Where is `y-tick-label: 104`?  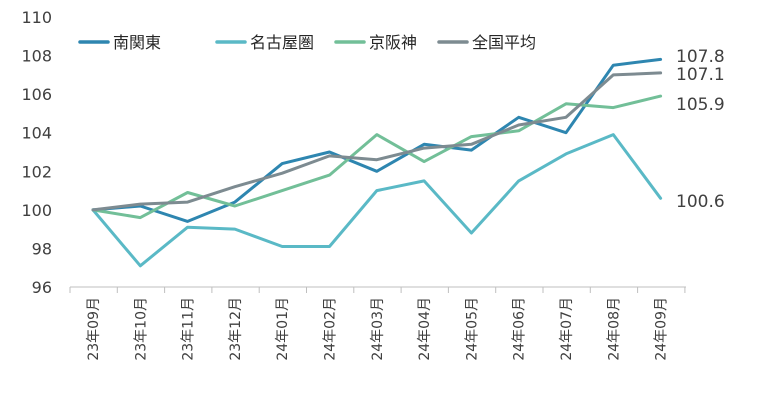
y-tick-label: 104 is located at coordinates (36, 133).